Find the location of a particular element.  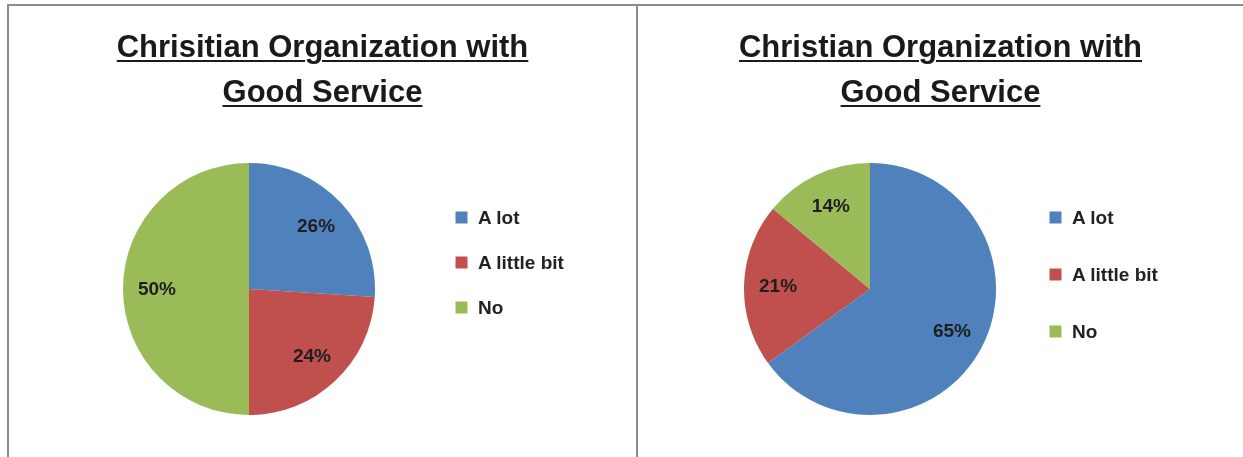

data-label: 14% is located at coordinates (830, 205).